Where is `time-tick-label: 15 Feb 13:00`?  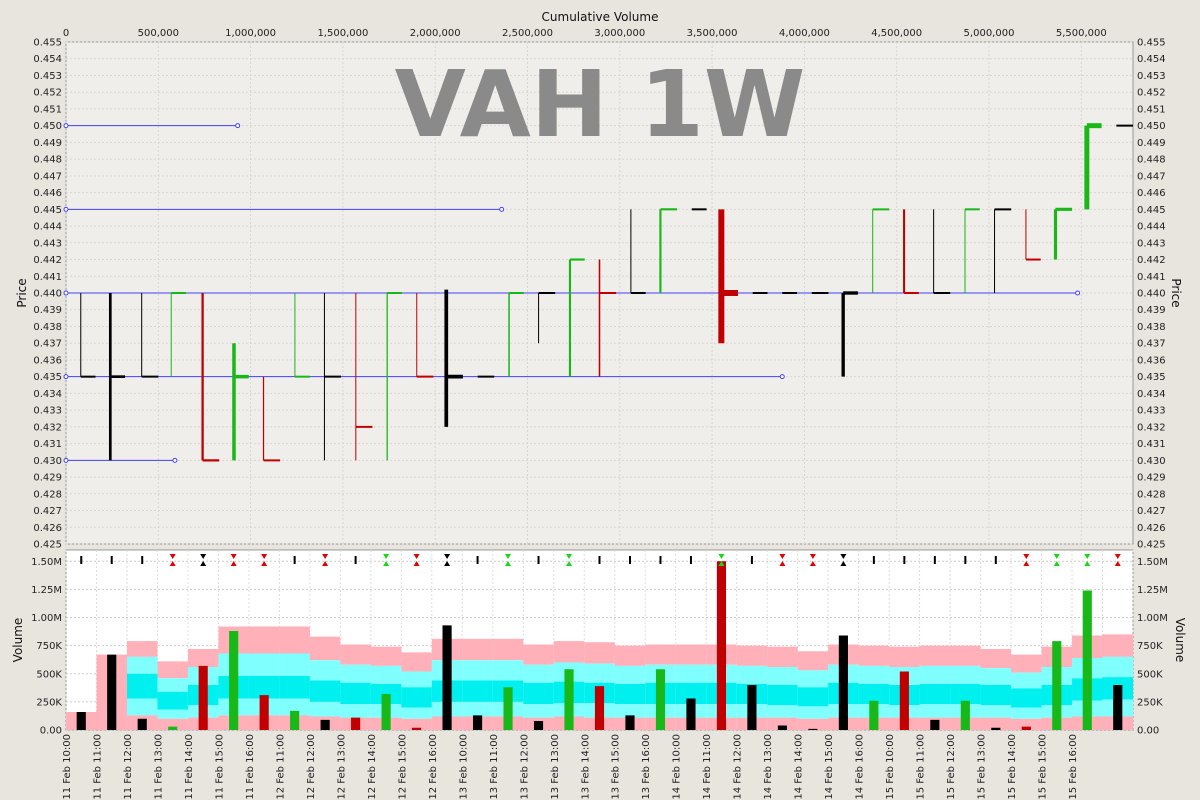 time-tick-label: 15 Feb 13:00 is located at coordinates (982, 767).